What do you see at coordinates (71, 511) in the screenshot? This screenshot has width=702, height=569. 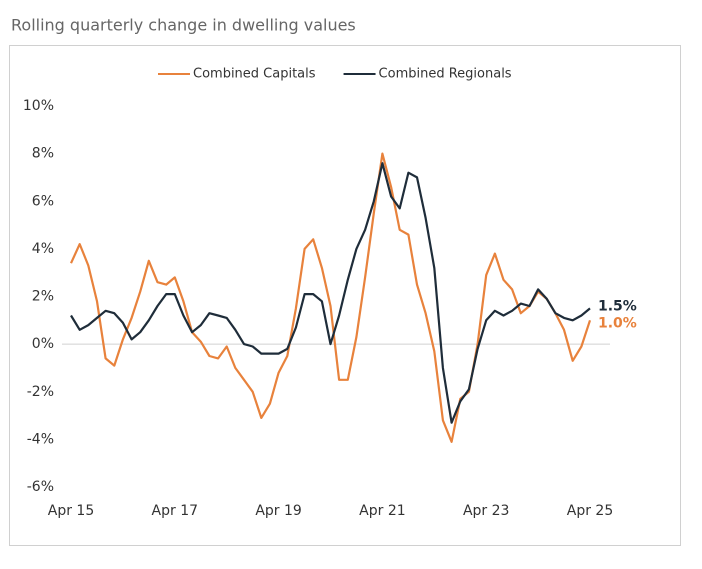 I see `x-tick-label: Apr 15` at bounding box center [71, 511].